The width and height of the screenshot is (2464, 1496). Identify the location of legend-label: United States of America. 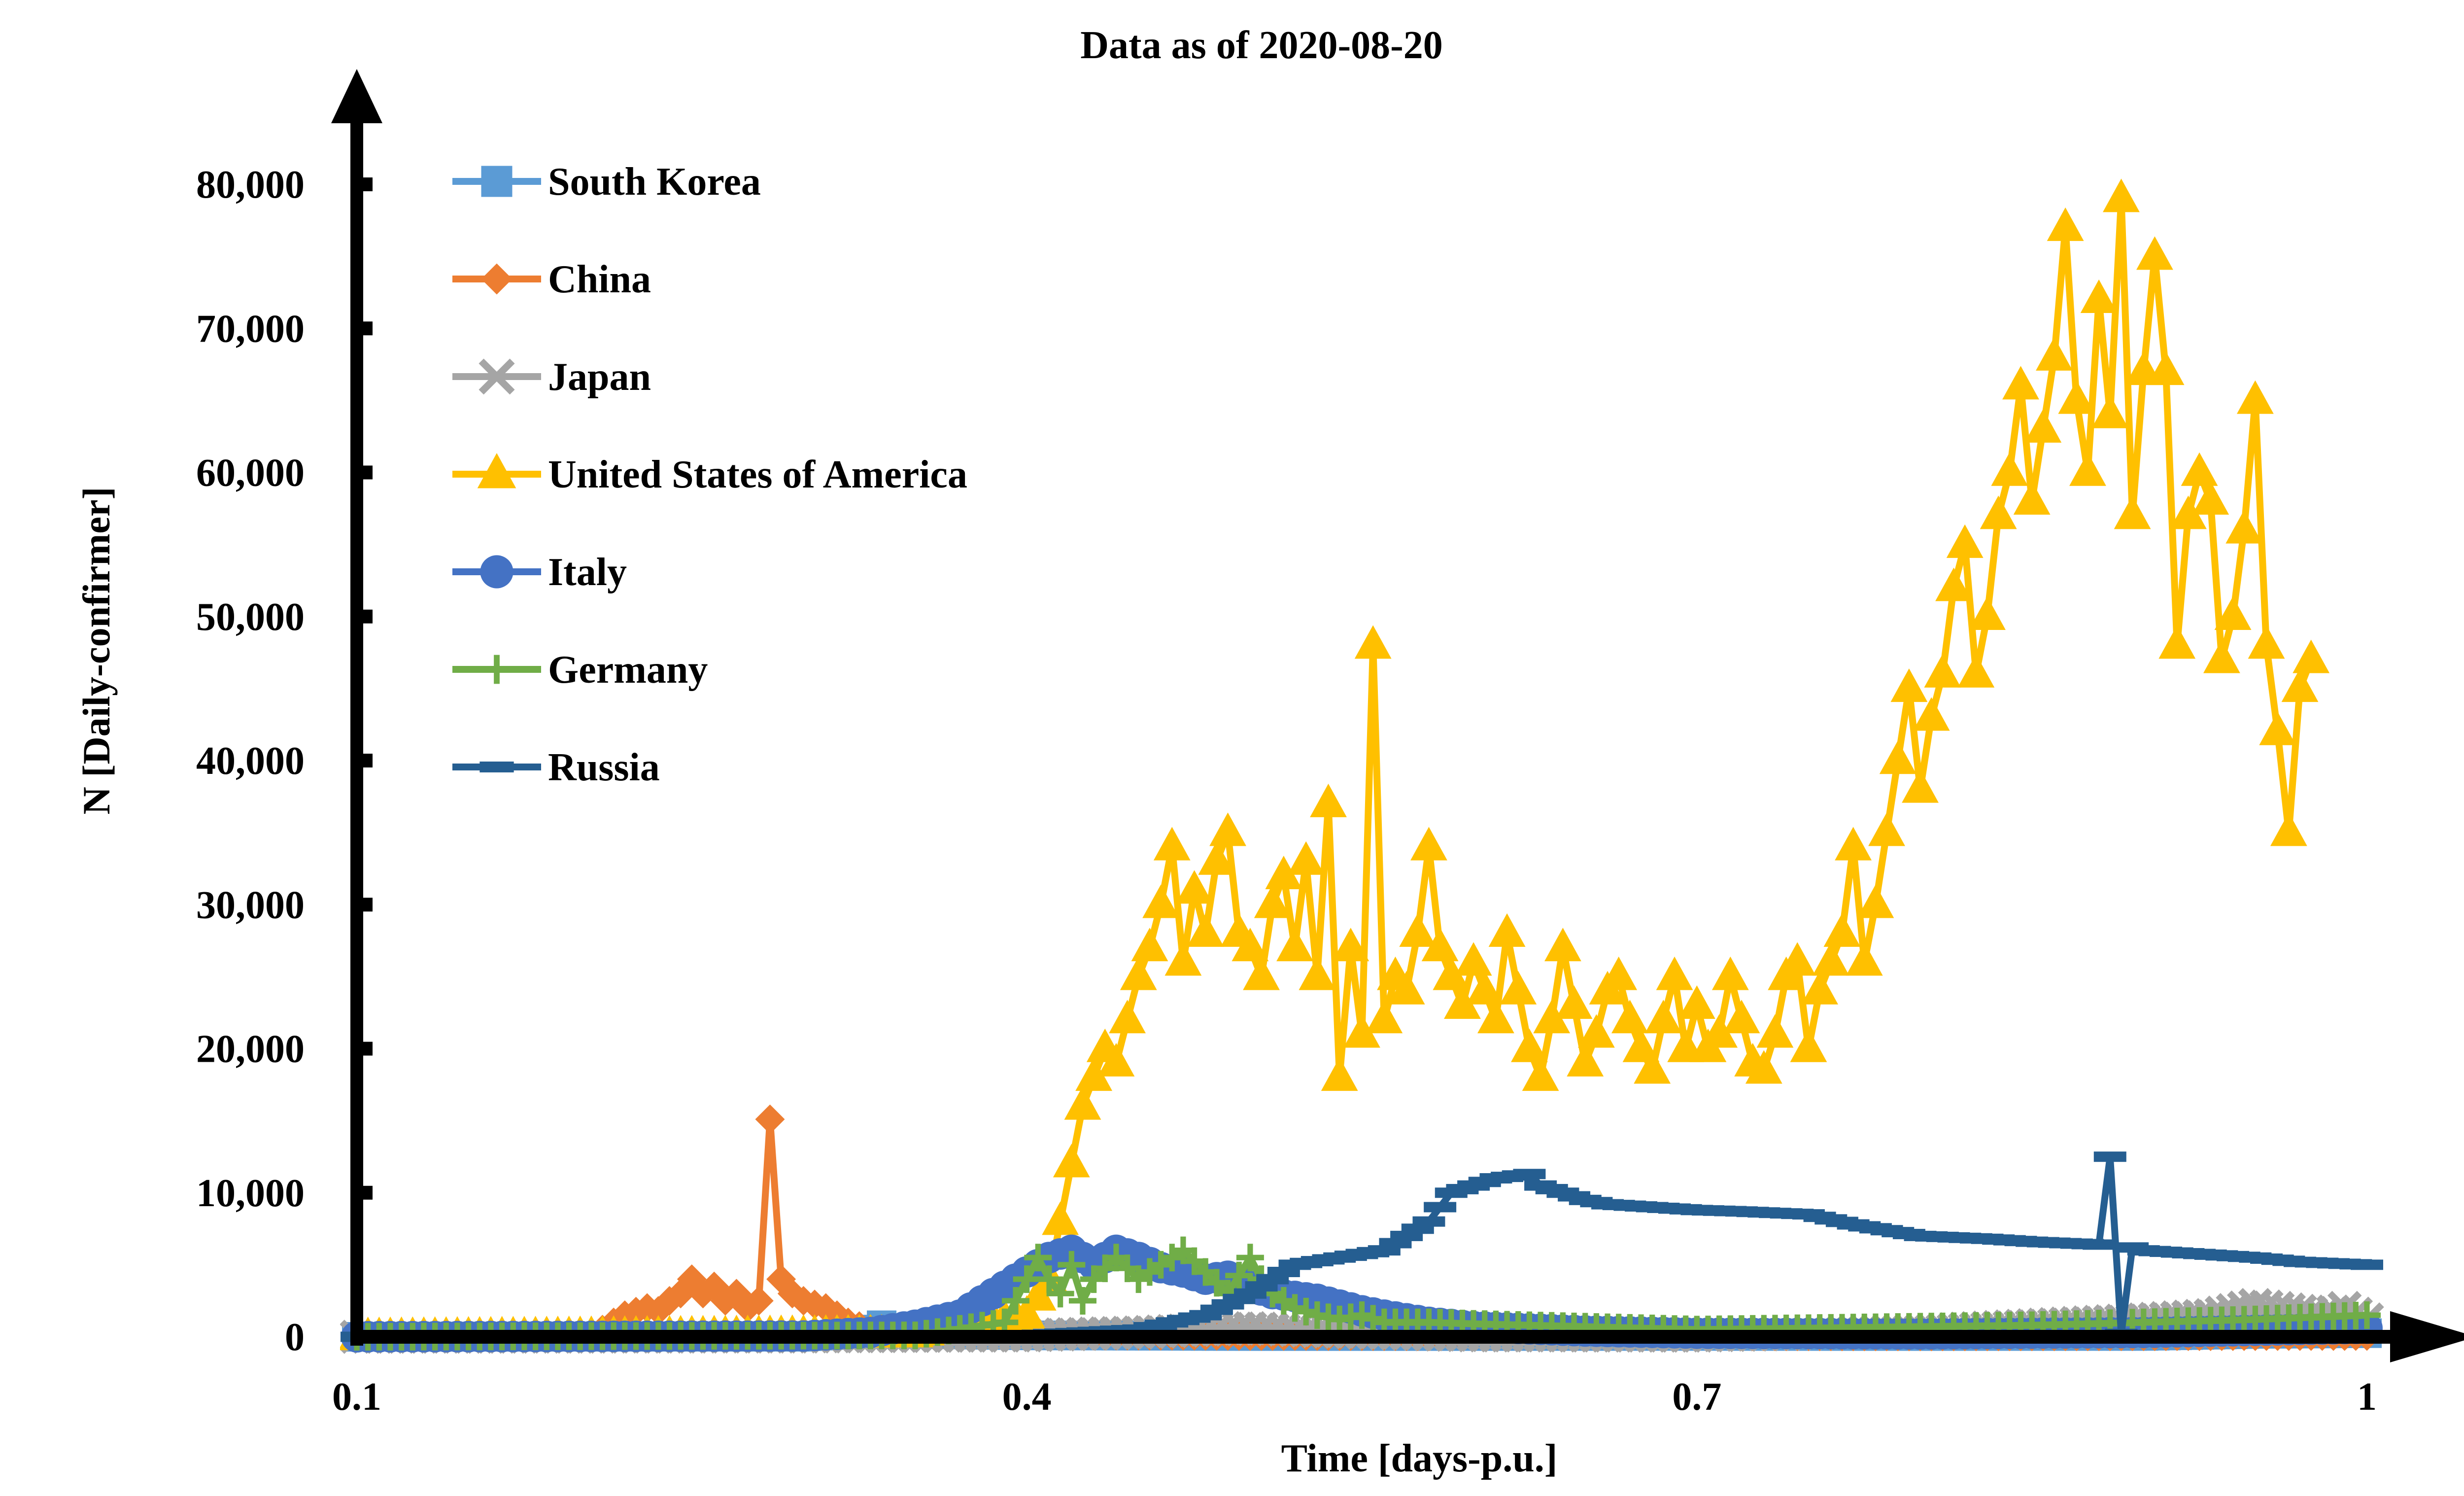
(757, 474).